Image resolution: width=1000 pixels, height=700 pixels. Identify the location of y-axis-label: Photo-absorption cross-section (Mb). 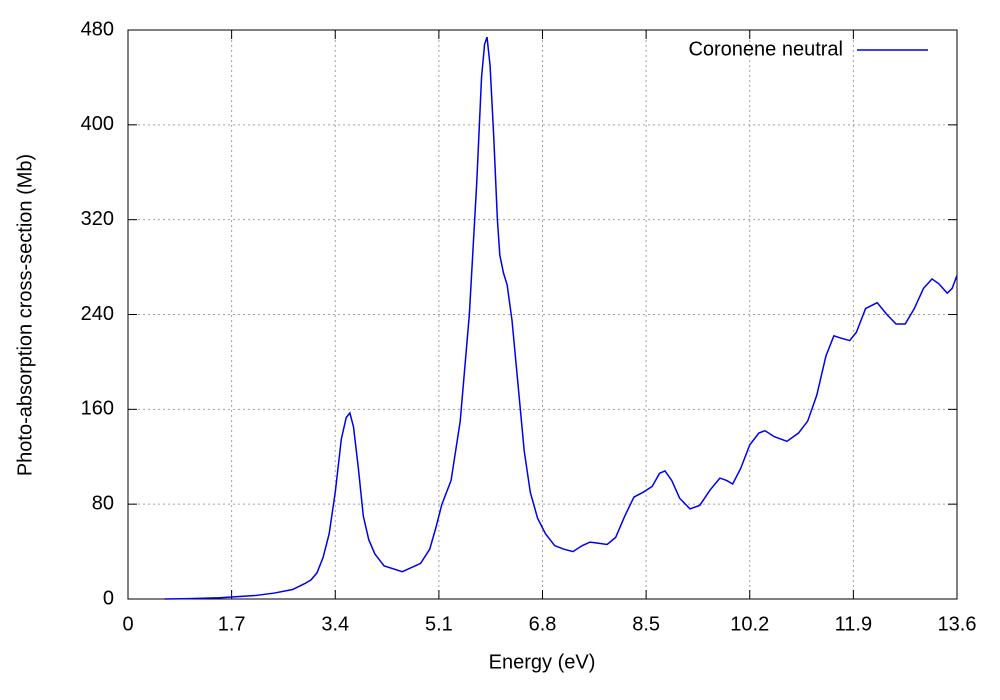
(25, 315).